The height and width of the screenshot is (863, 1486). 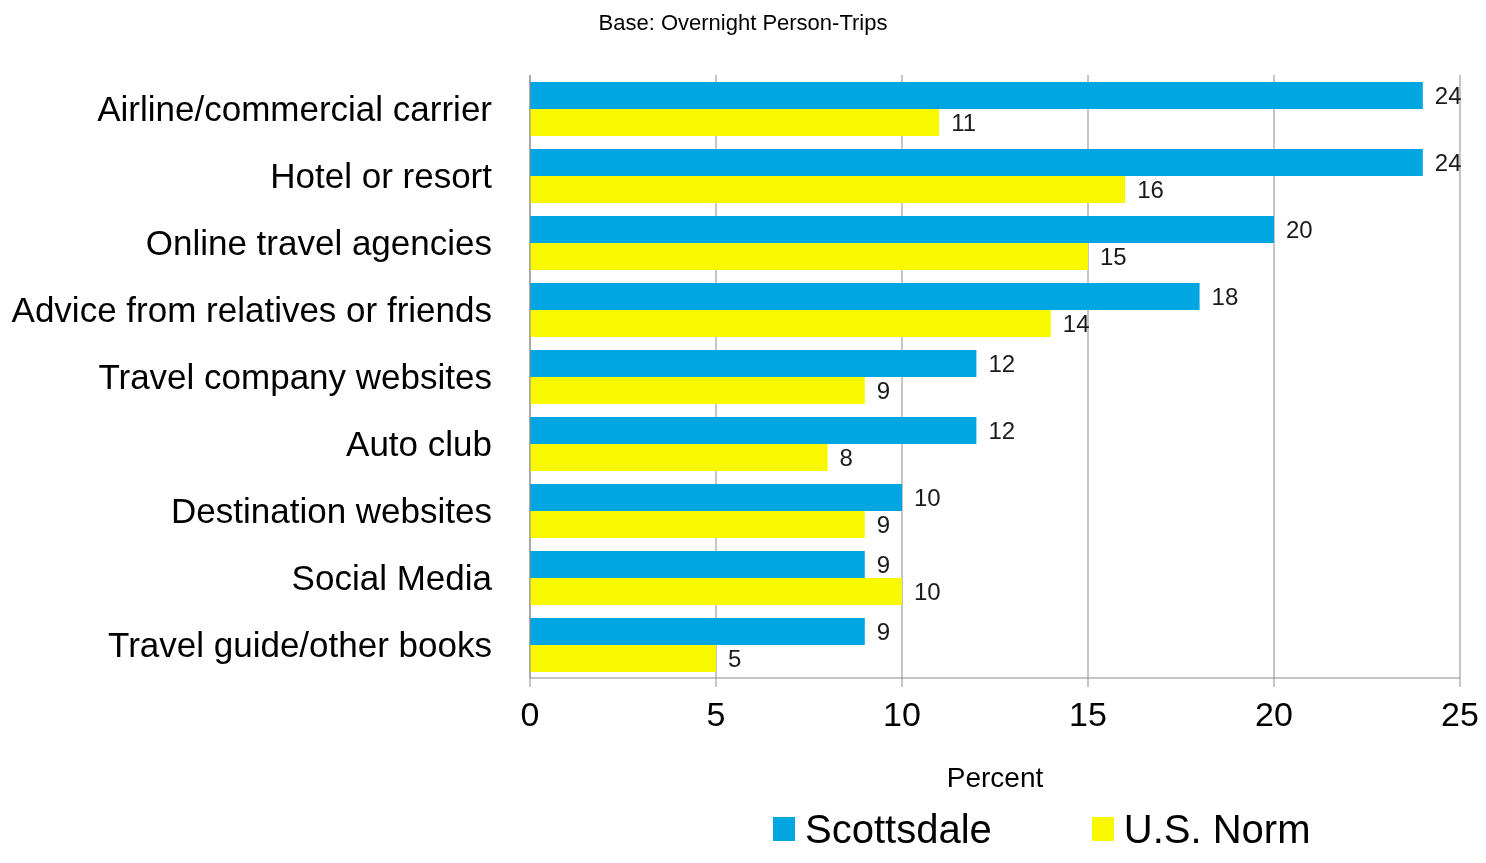 What do you see at coordinates (331, 510) in the screenshot?
I see `y-tick-label: Destination websites` at bounding box center [331, 510].